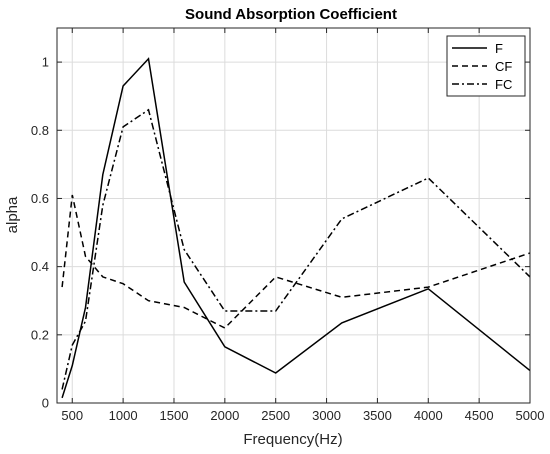 Image resolution: width=550 pixels, height=454 pixels. I want to click on x-tick-label: 500, so click(72, 415).